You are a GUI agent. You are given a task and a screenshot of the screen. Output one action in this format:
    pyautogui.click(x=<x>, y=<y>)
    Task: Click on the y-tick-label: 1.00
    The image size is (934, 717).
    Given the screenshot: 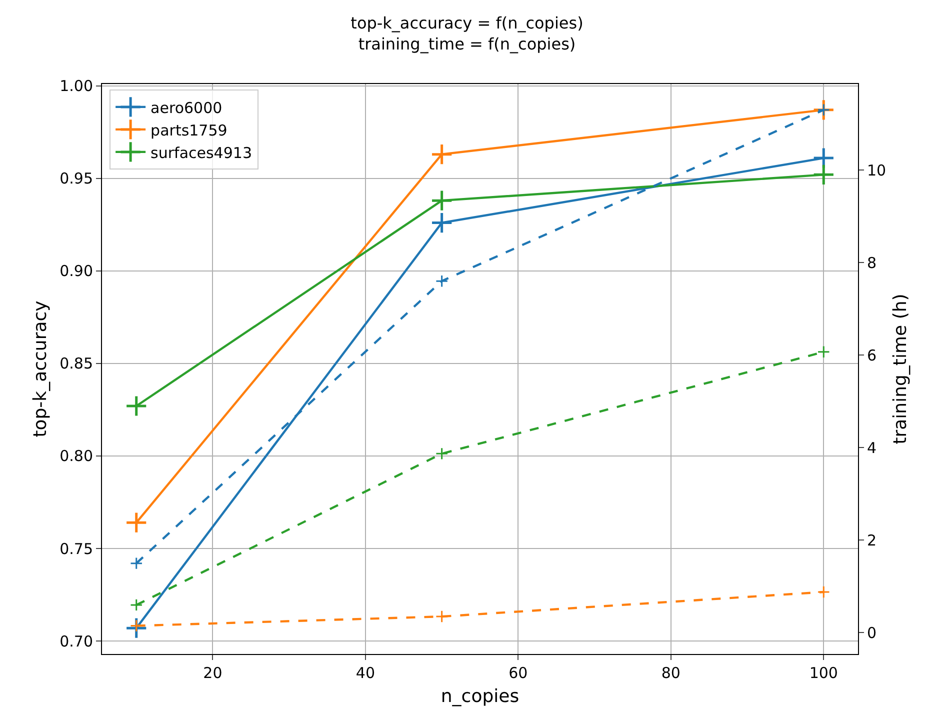 What is the action you would take?
    pyautogui.click(x=76, y=86)
    